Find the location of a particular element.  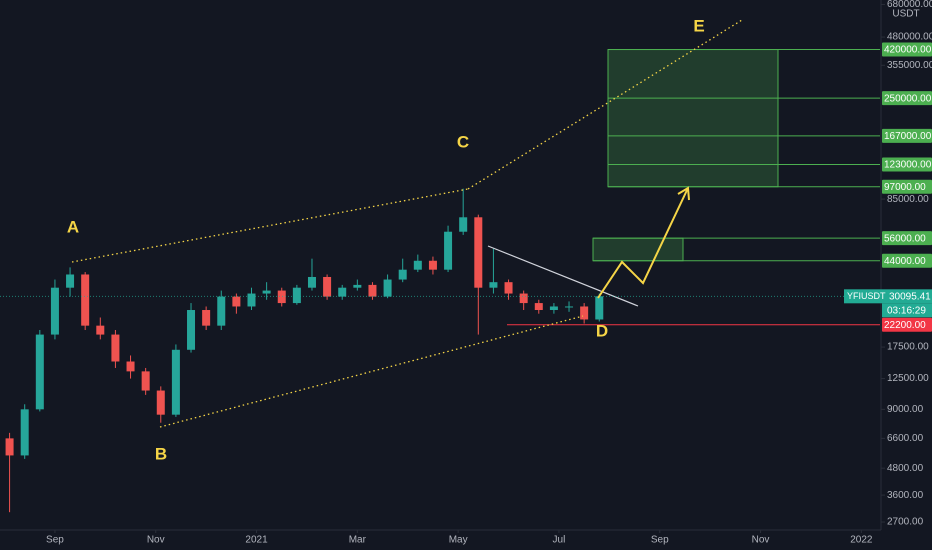

x-tick-label: Jul is located at coordinates (559, 540).